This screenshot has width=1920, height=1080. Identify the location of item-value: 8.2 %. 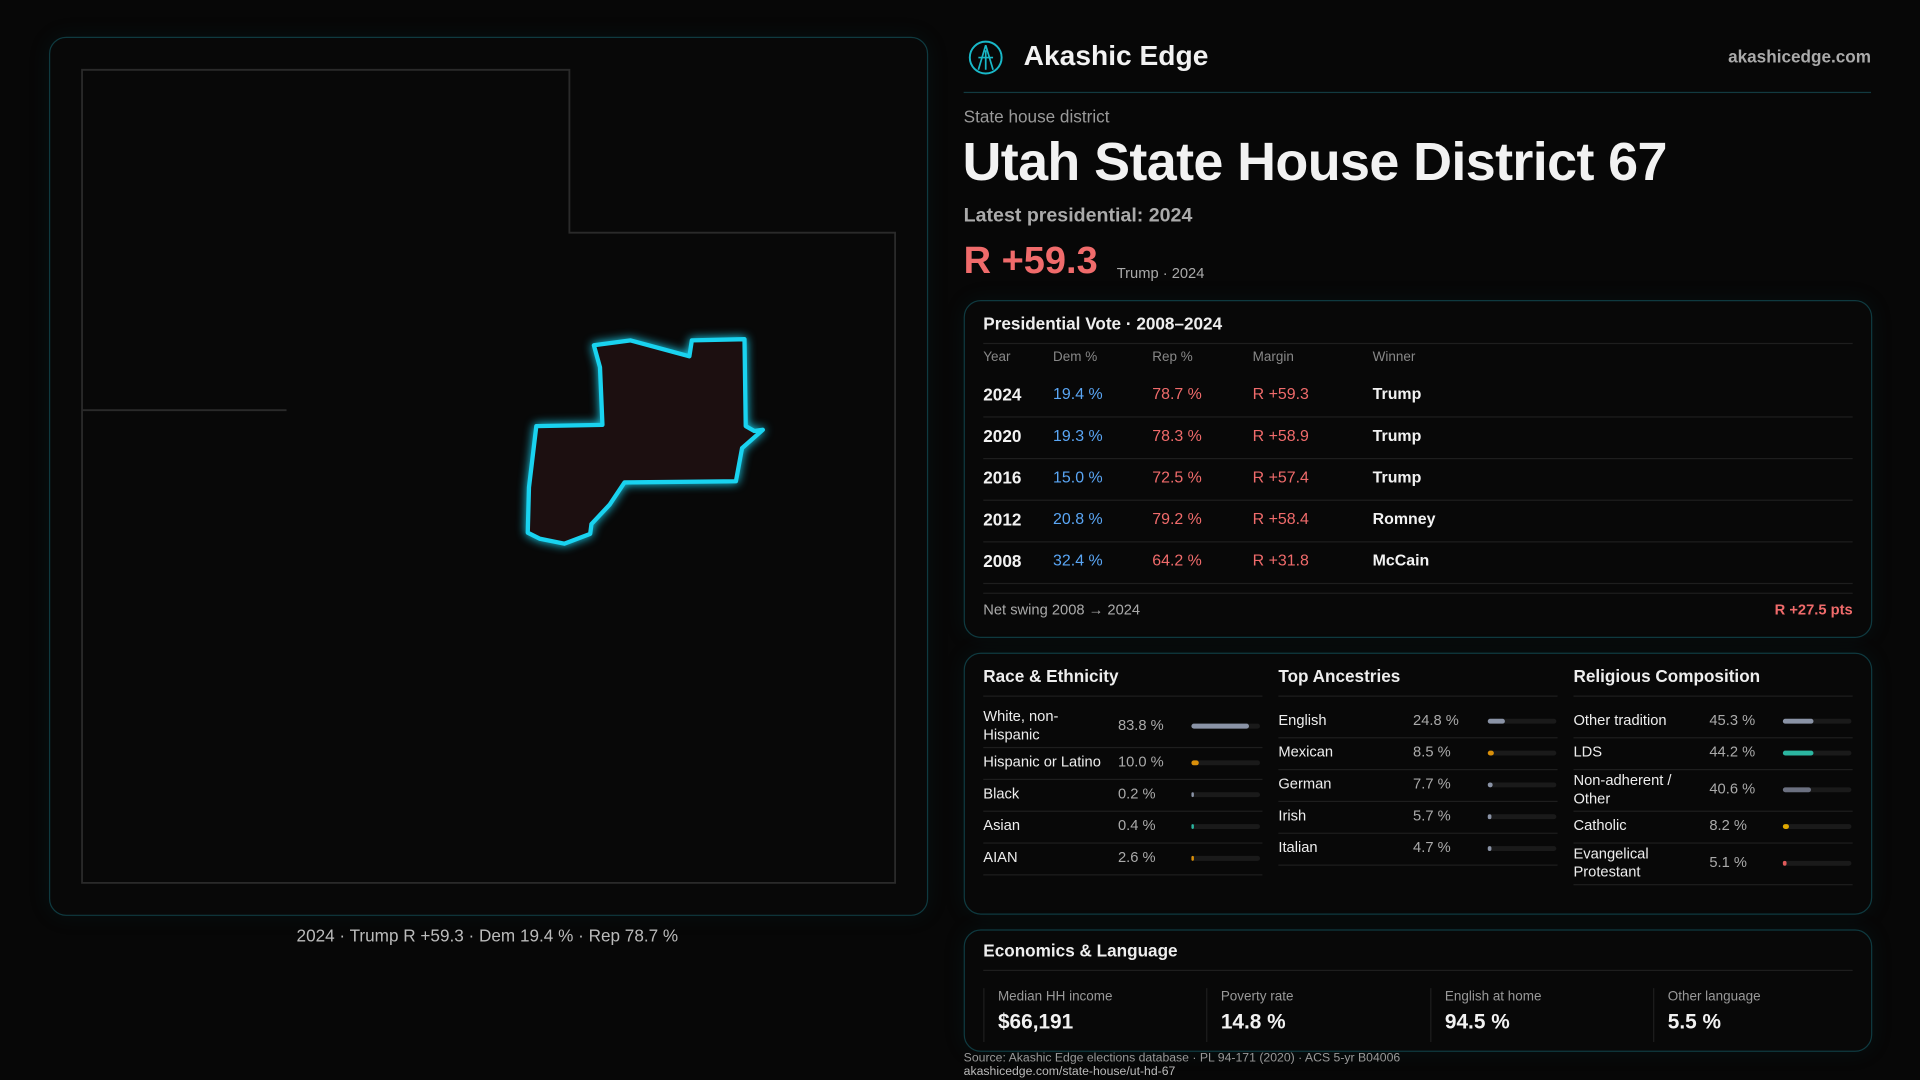
(1728, 825).